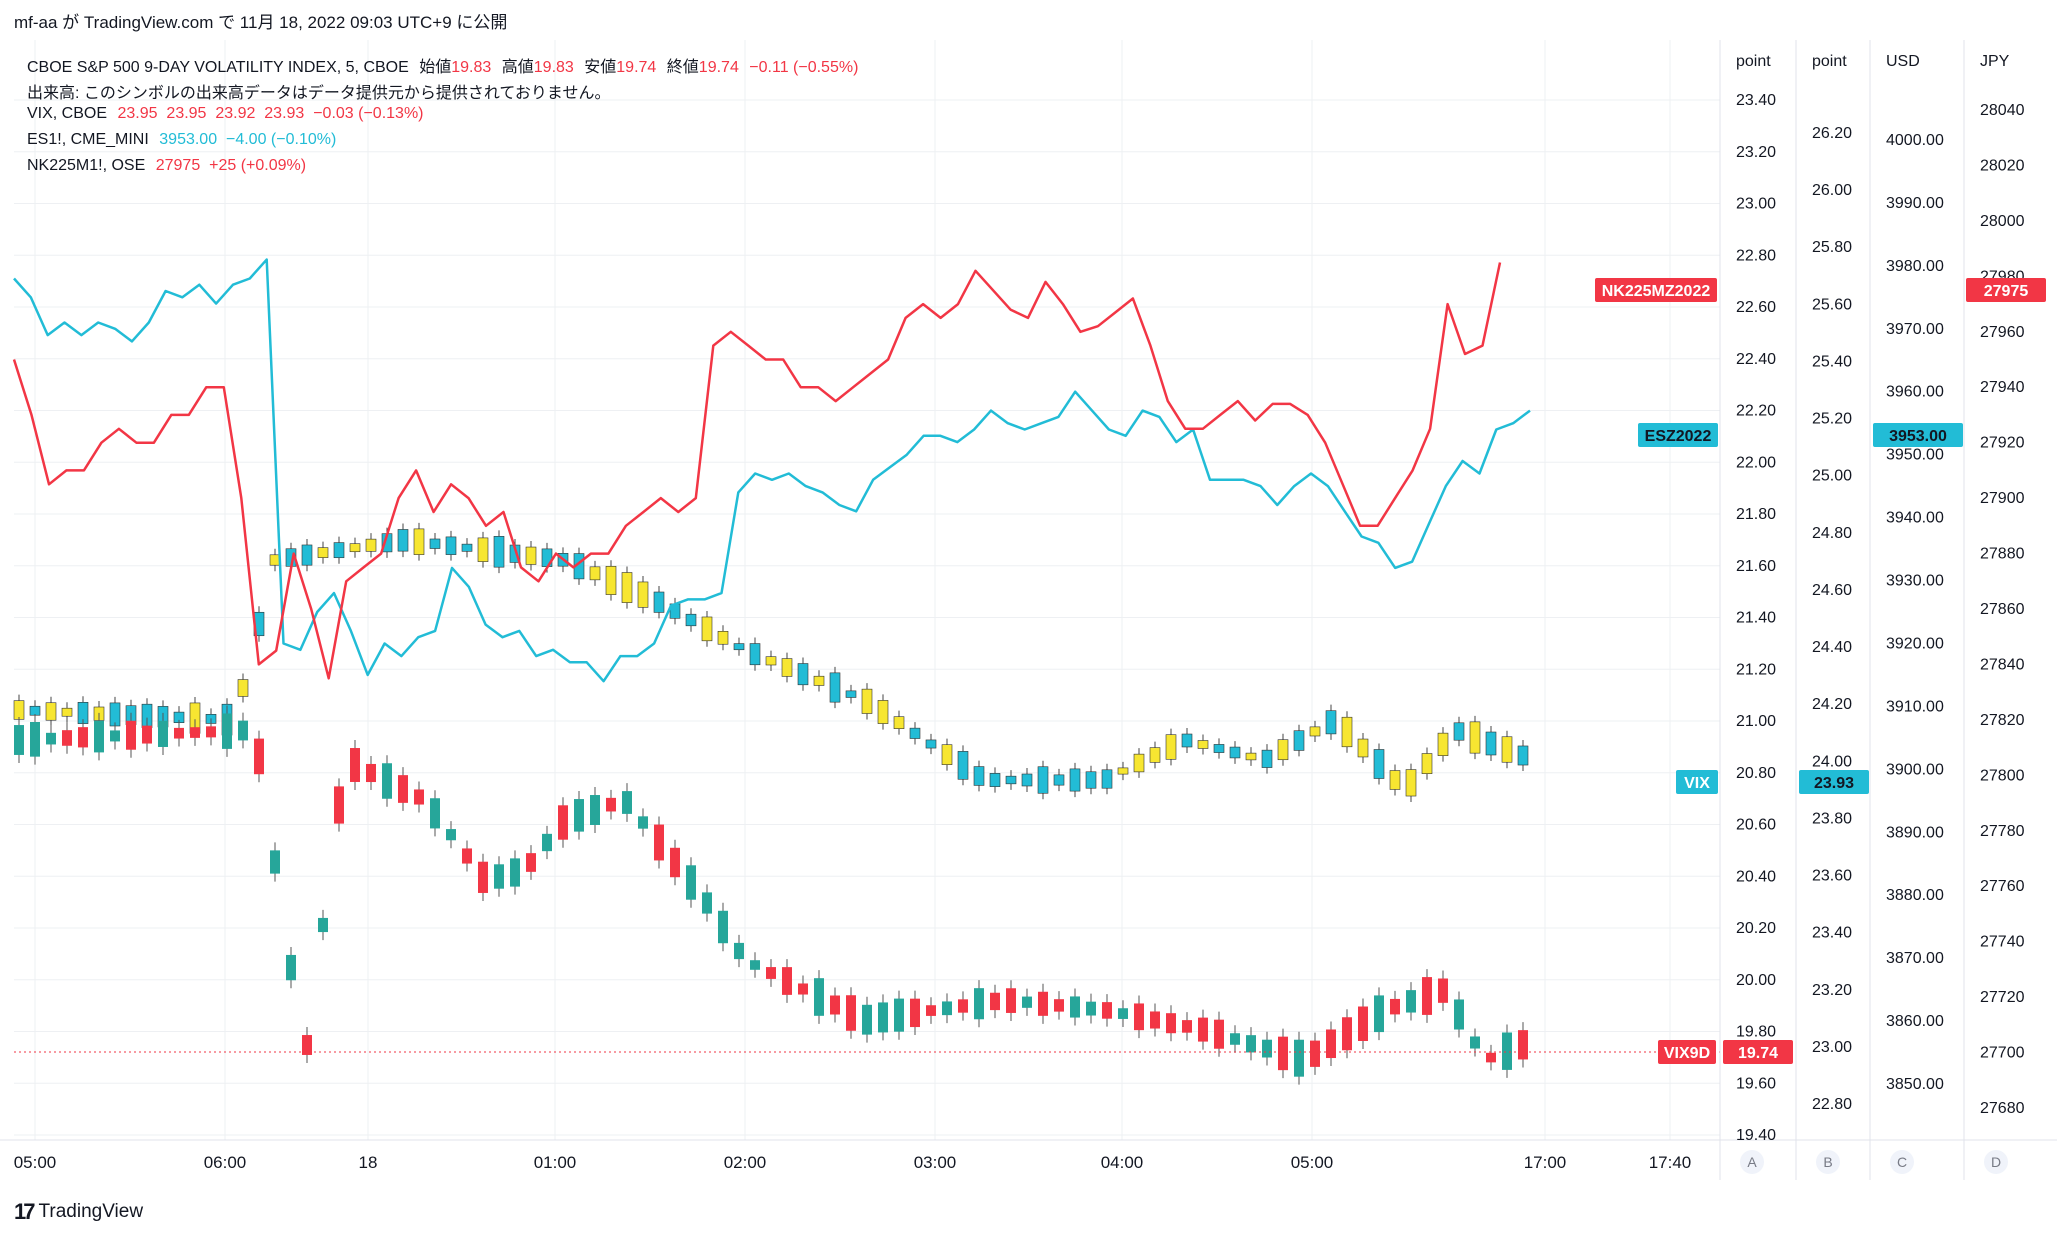 The image size is (2057, 1234). I want to click on axis-C-tick: 4000.00, so click(1915, 140).